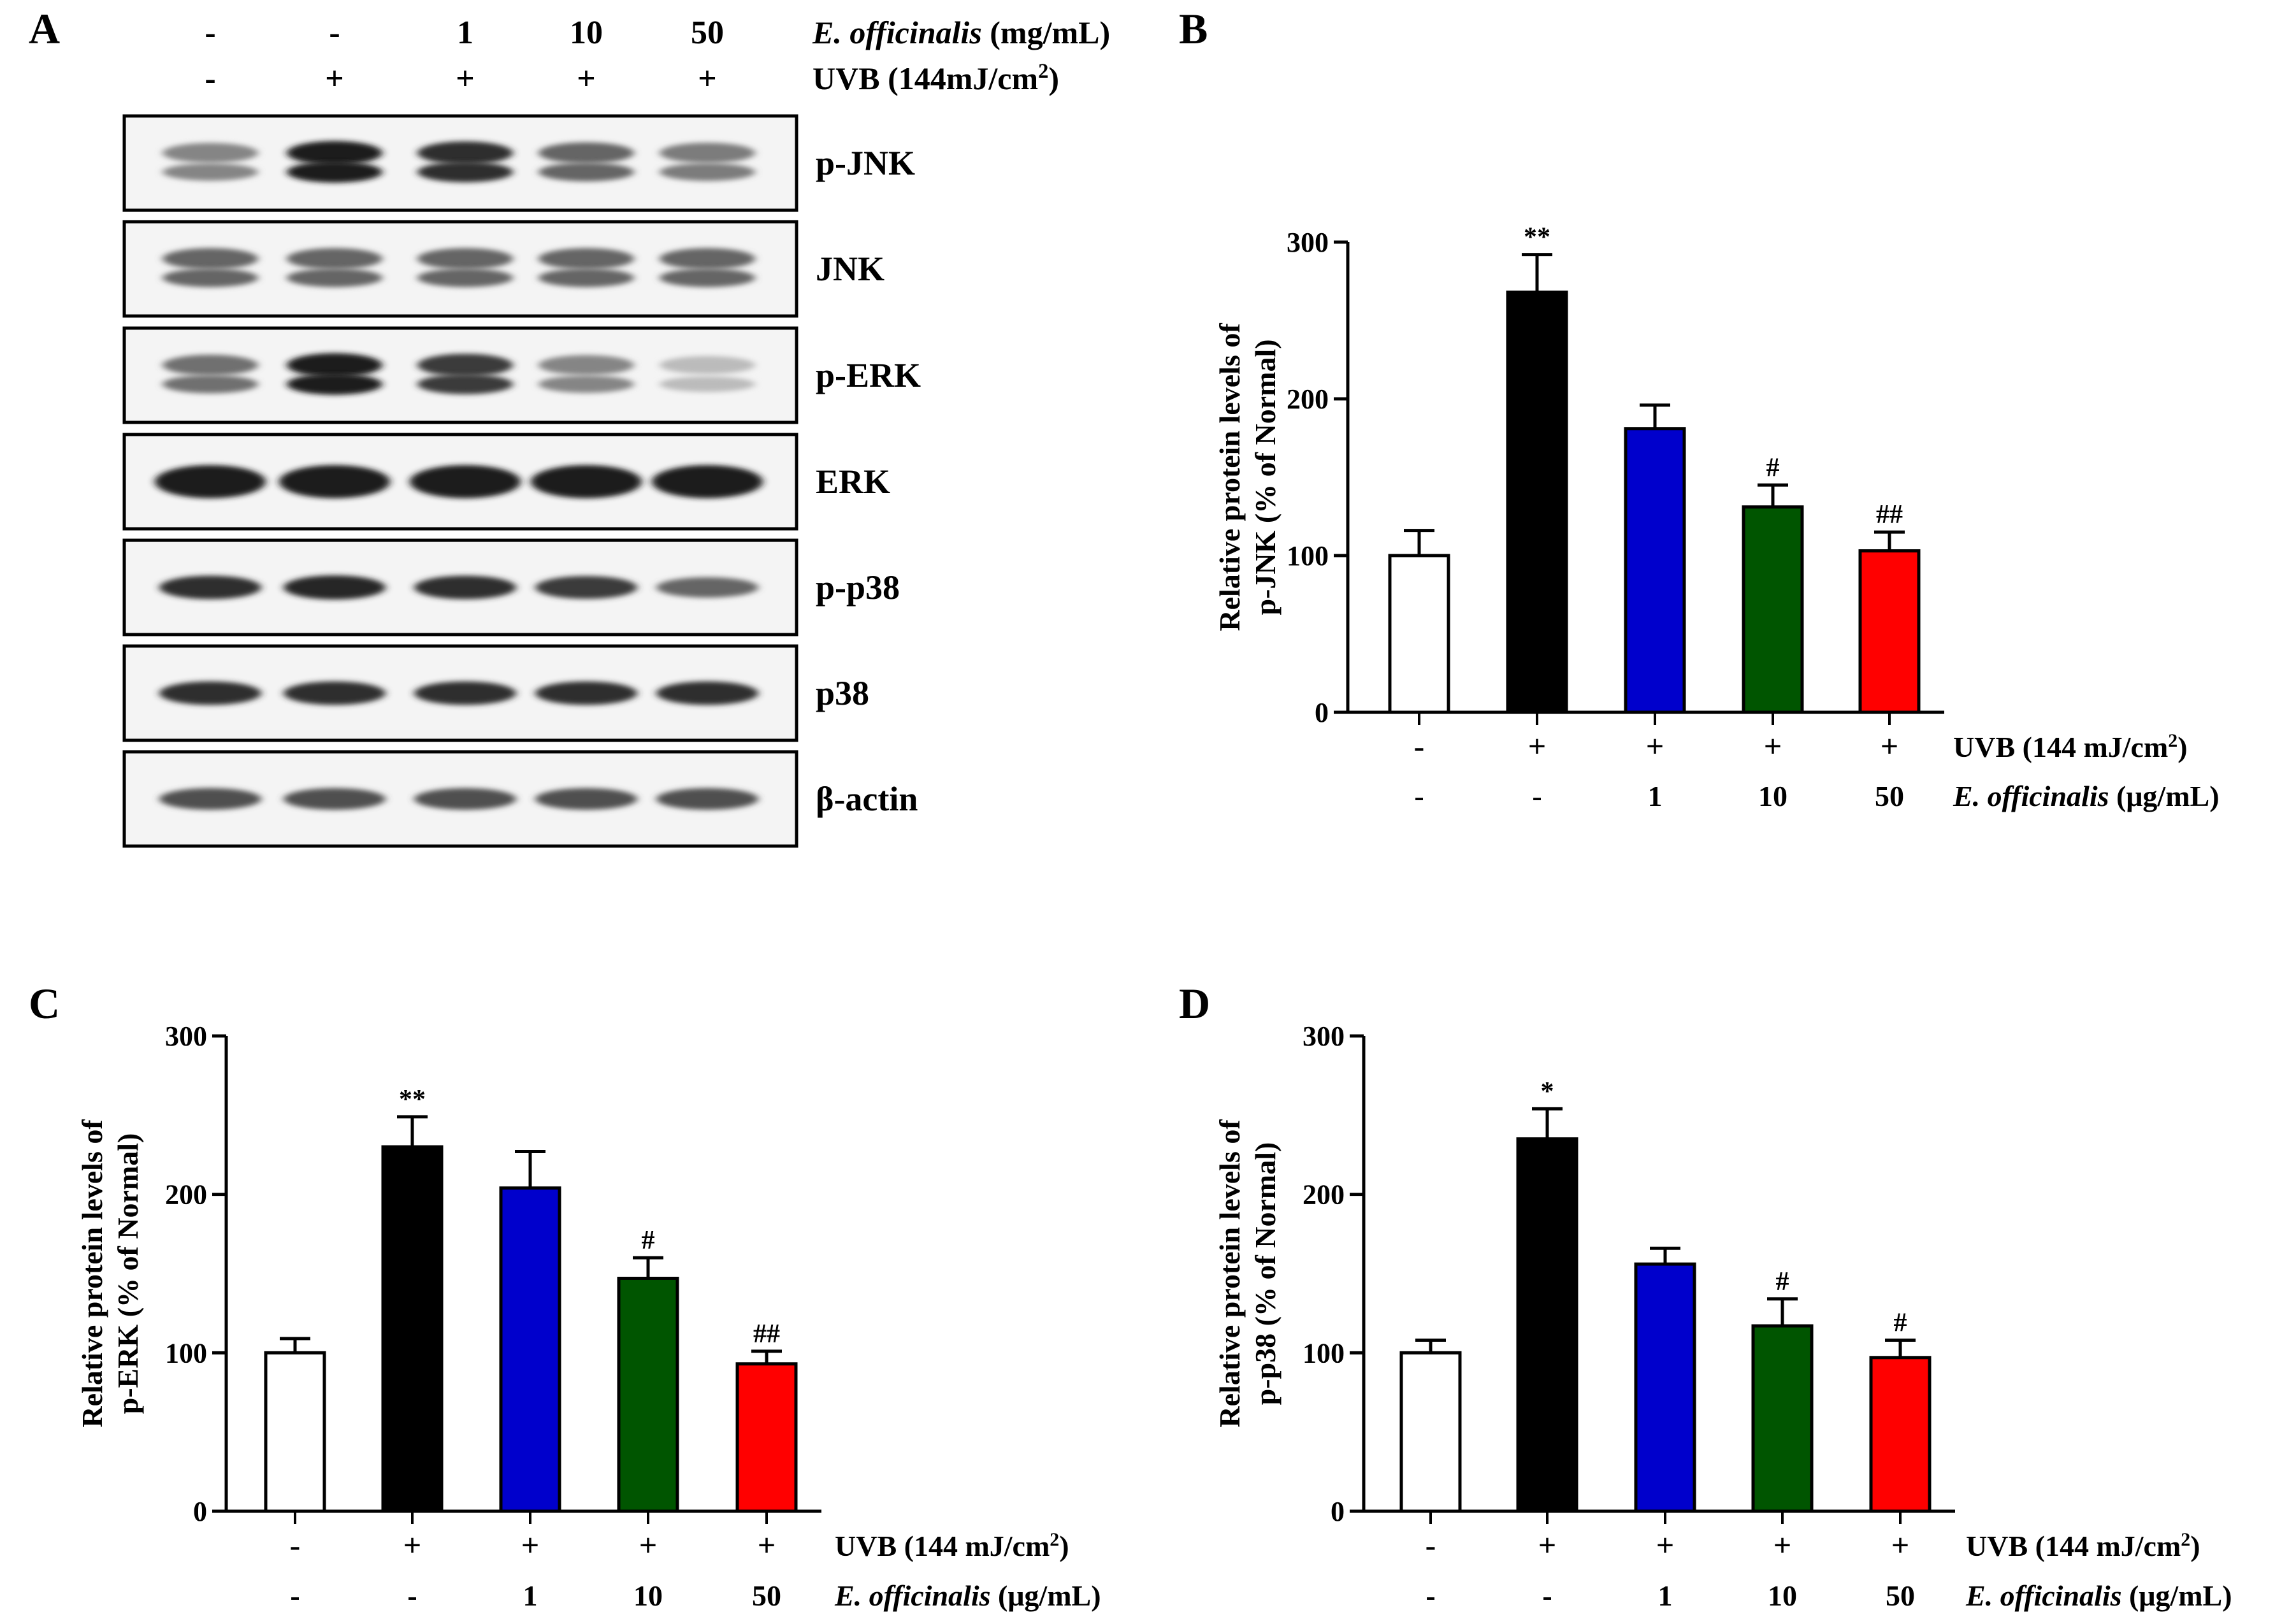  I want to click on panel-letter: D, so click(1194, 1003).